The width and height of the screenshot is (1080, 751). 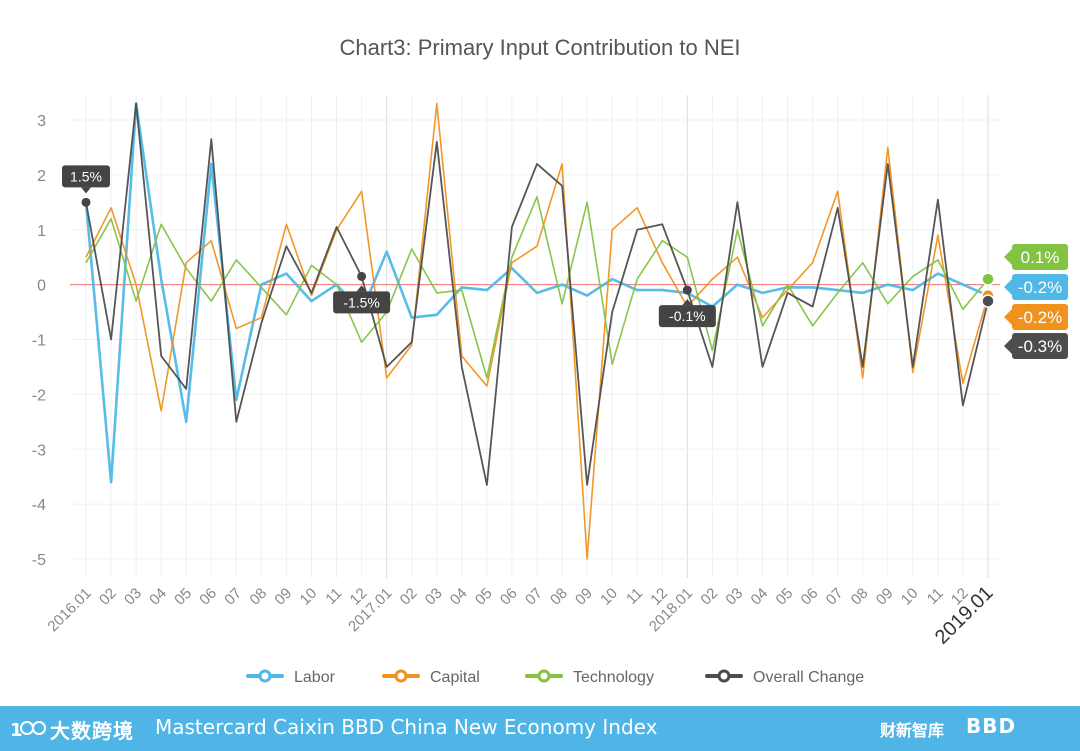 What do you see at coordinates (41, 121) in the screenshot?
I see `y-tick-label: 3` at bounding box center [41, 121].